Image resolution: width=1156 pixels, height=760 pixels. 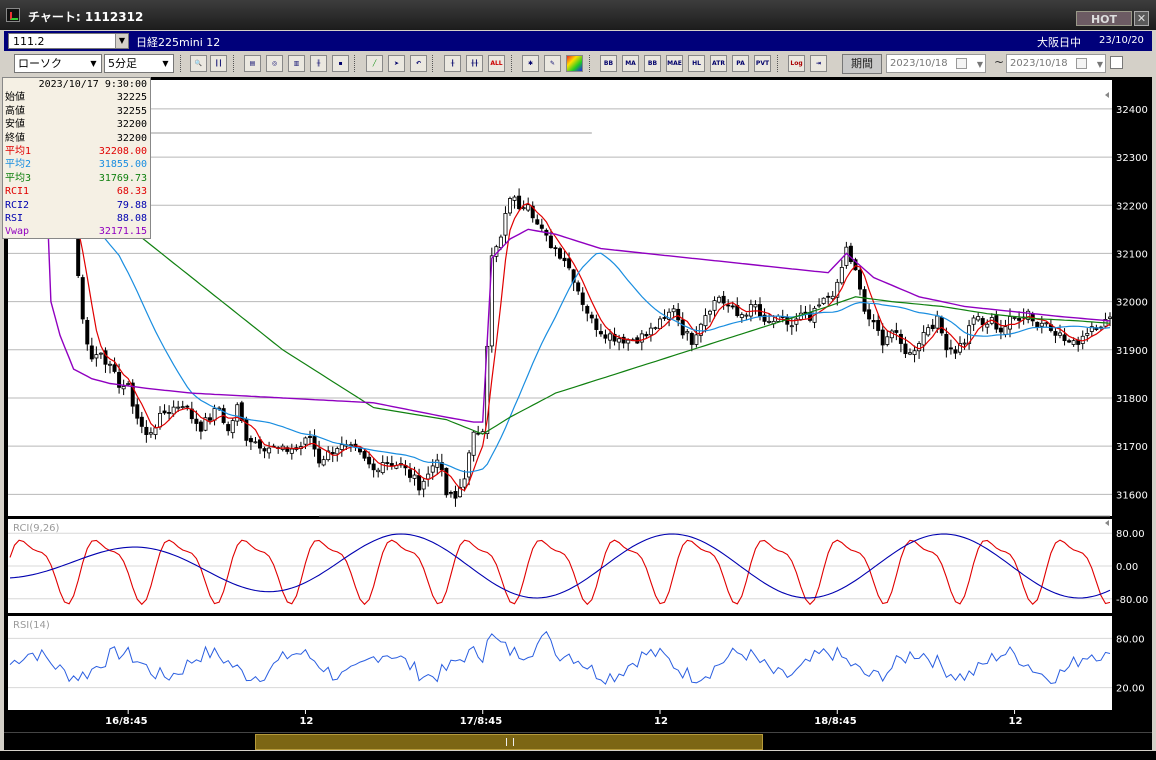 I want to click on settings-icon: ✱, so click(x=530, y=63).